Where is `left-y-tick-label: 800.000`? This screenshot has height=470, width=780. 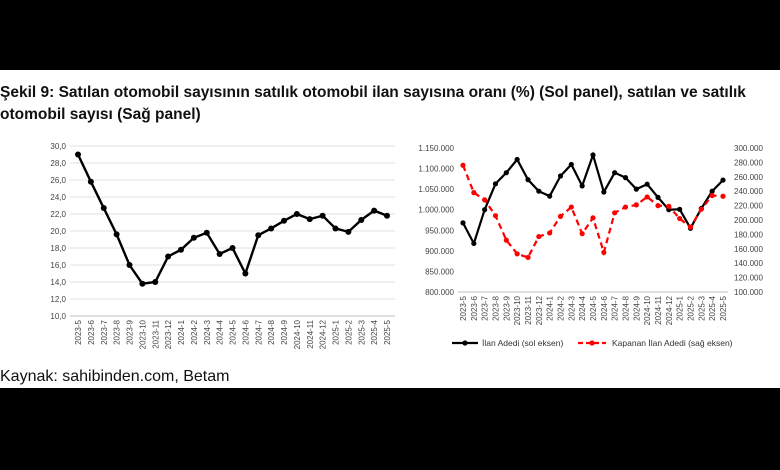 left-y-tick-label: 800.000 is located at coordinates (439, 292).